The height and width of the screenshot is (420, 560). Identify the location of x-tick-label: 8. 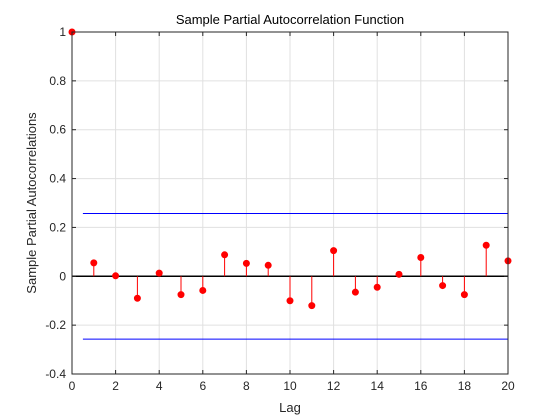
(246, 386).